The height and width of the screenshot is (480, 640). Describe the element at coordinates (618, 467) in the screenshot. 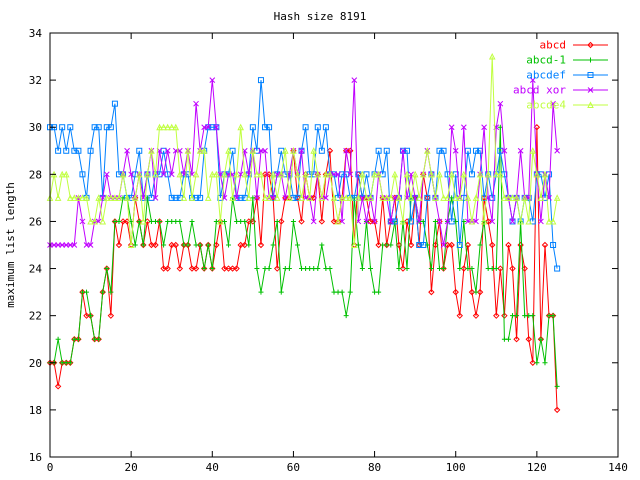

I see `x-tick-label: 140` at that location.